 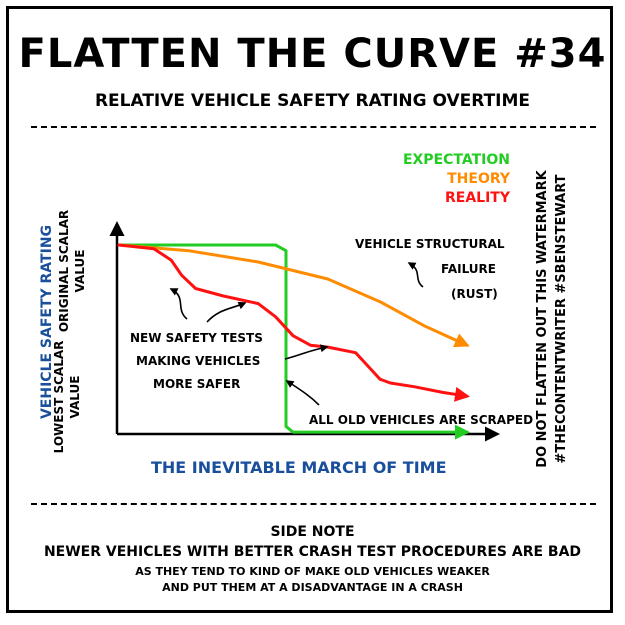 What do you see at coordinates (430, 244) in the screenshot?
I see `annotation-structural: VEHICLE STRUCTURAL` at bounding box center [430, 244].